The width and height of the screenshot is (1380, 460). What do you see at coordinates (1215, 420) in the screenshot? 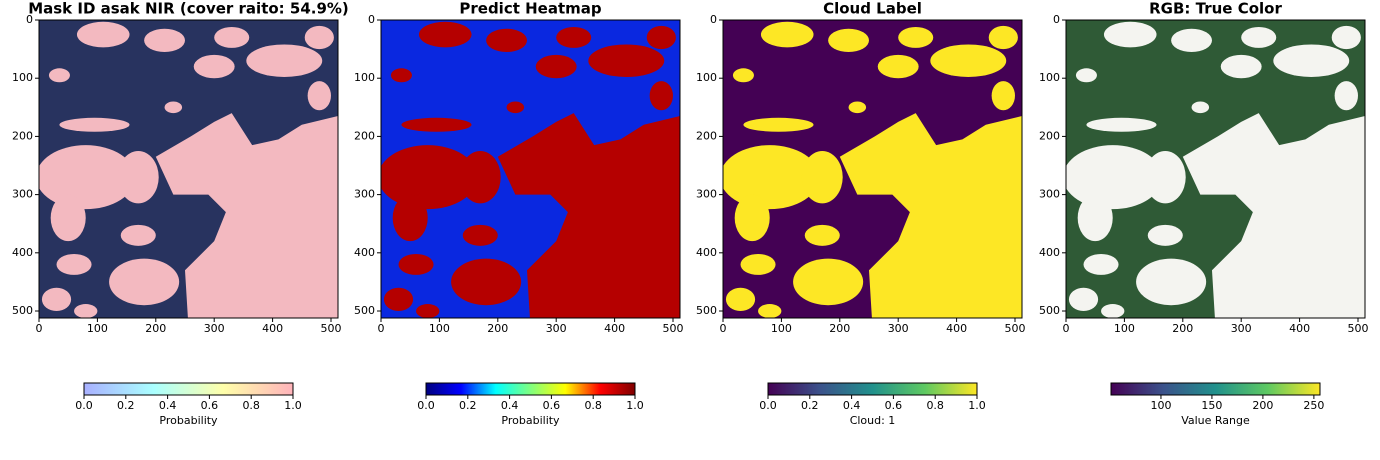
I see `colorbar-label: Value Range` at bounding box center [1215, 420].